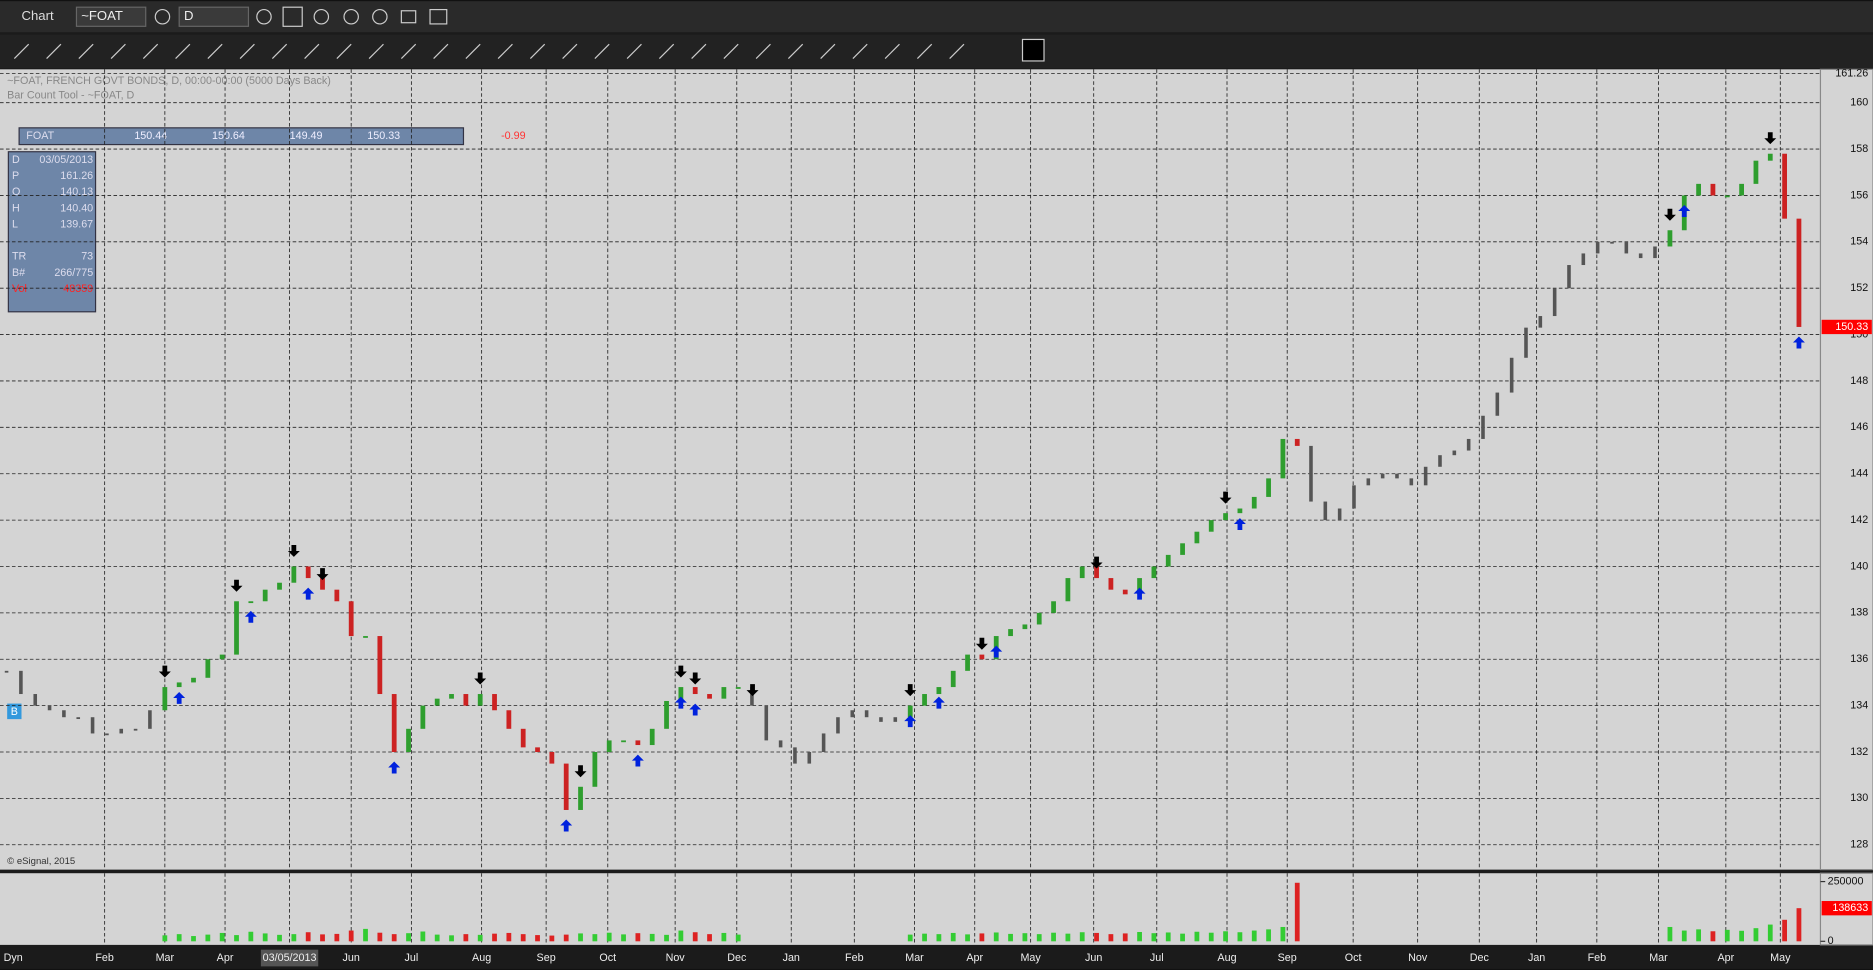  I want to click on last-volume-box, so click(1846, 908).